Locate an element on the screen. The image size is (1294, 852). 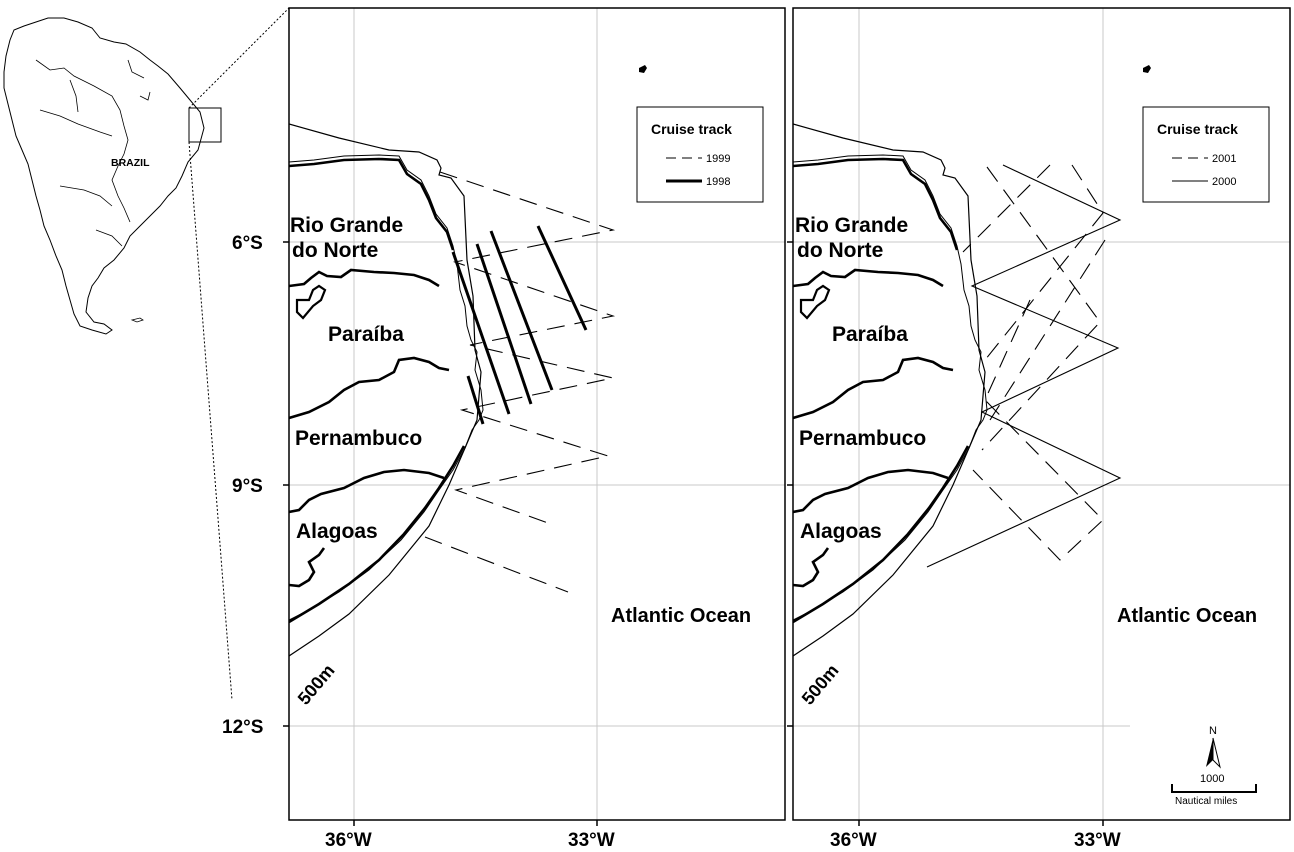
label-rio-grande: Rio Grande is located at coordinates (346, 225).